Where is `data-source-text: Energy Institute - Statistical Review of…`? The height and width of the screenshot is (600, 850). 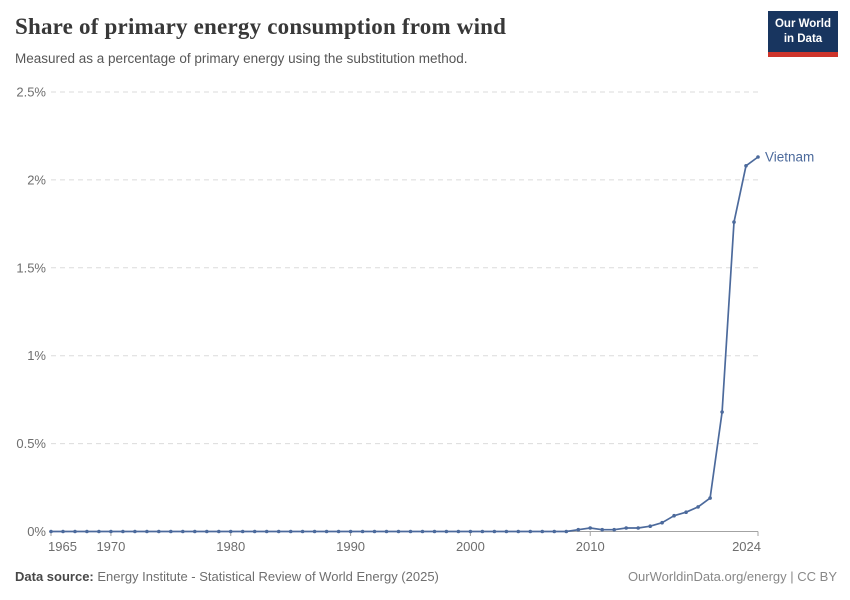
data-source-text: Energy Institute - Statistical Review of… is located at coordinates (266, 576).